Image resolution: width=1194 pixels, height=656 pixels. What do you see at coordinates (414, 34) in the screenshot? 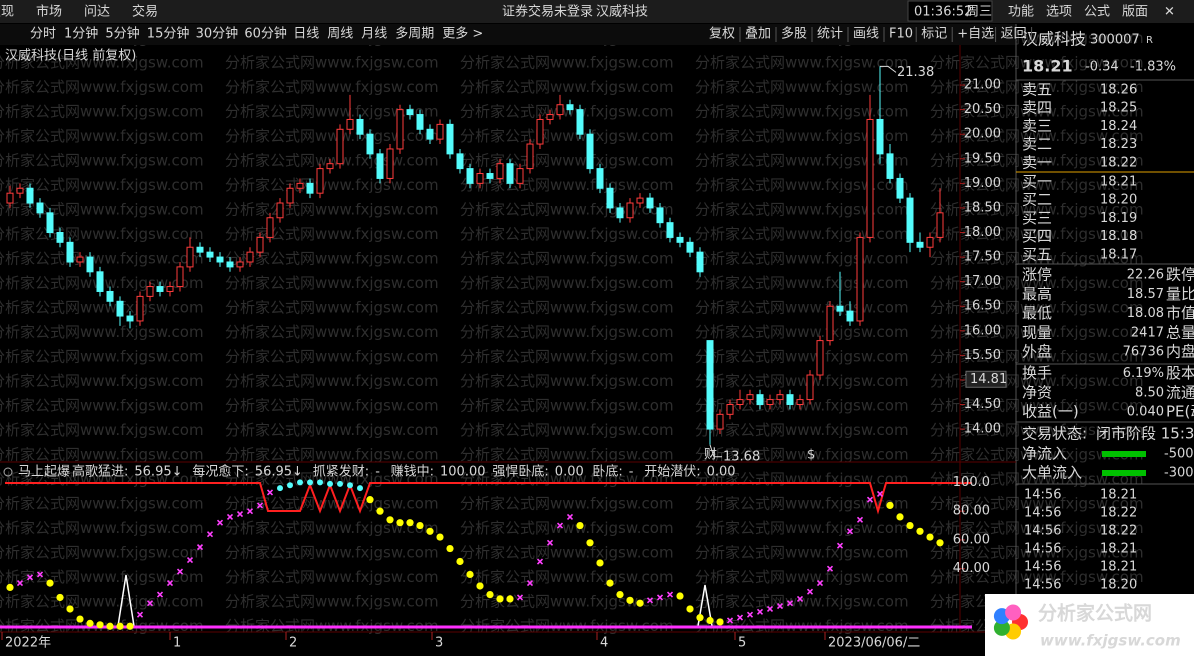
I see `period-tab: 多周期` at bounding box center [414, 34].